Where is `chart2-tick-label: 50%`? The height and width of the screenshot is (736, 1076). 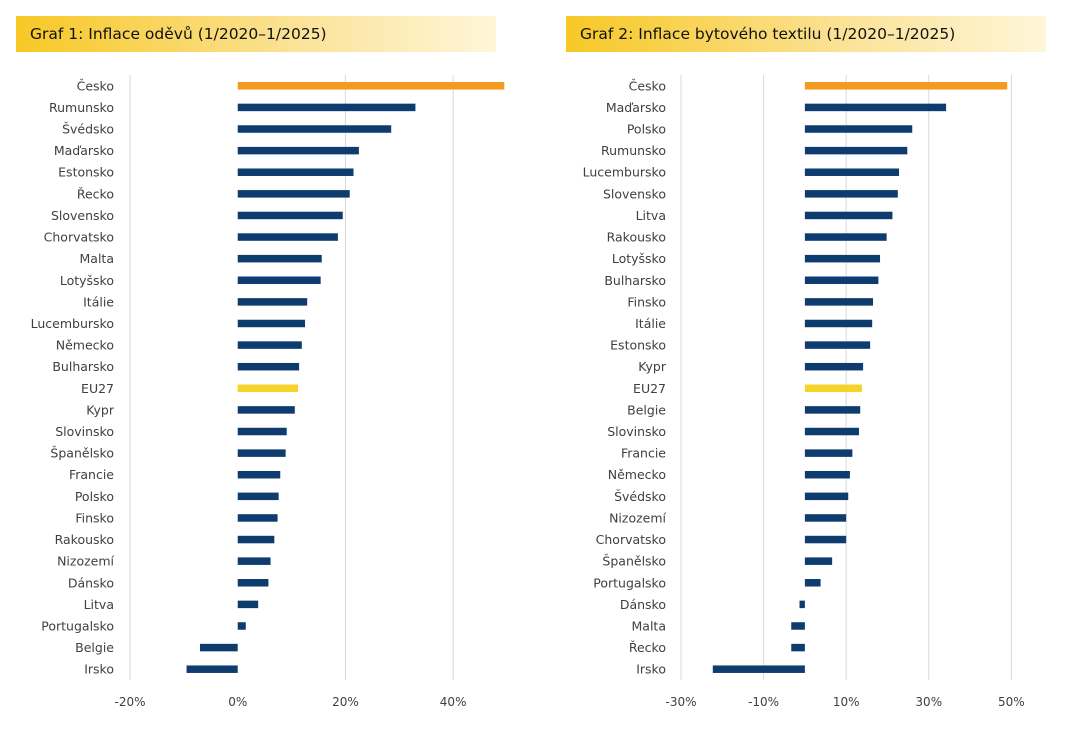 chart2-tick-label: 50% is located at coordinates (1011, 702).